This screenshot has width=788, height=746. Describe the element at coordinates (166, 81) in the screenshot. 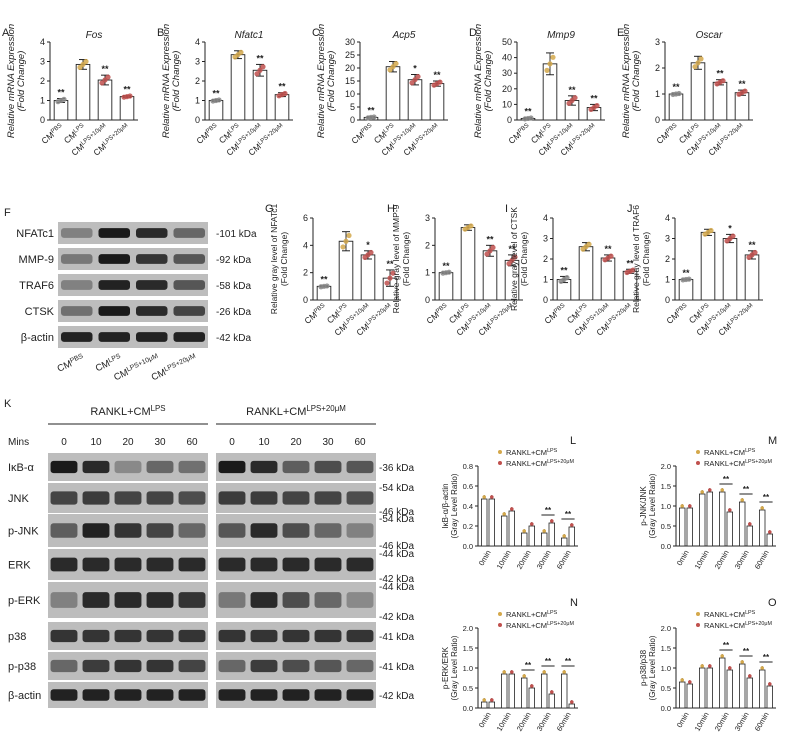

I see `y-axis-label: Relative mRNA Expression` at that location.